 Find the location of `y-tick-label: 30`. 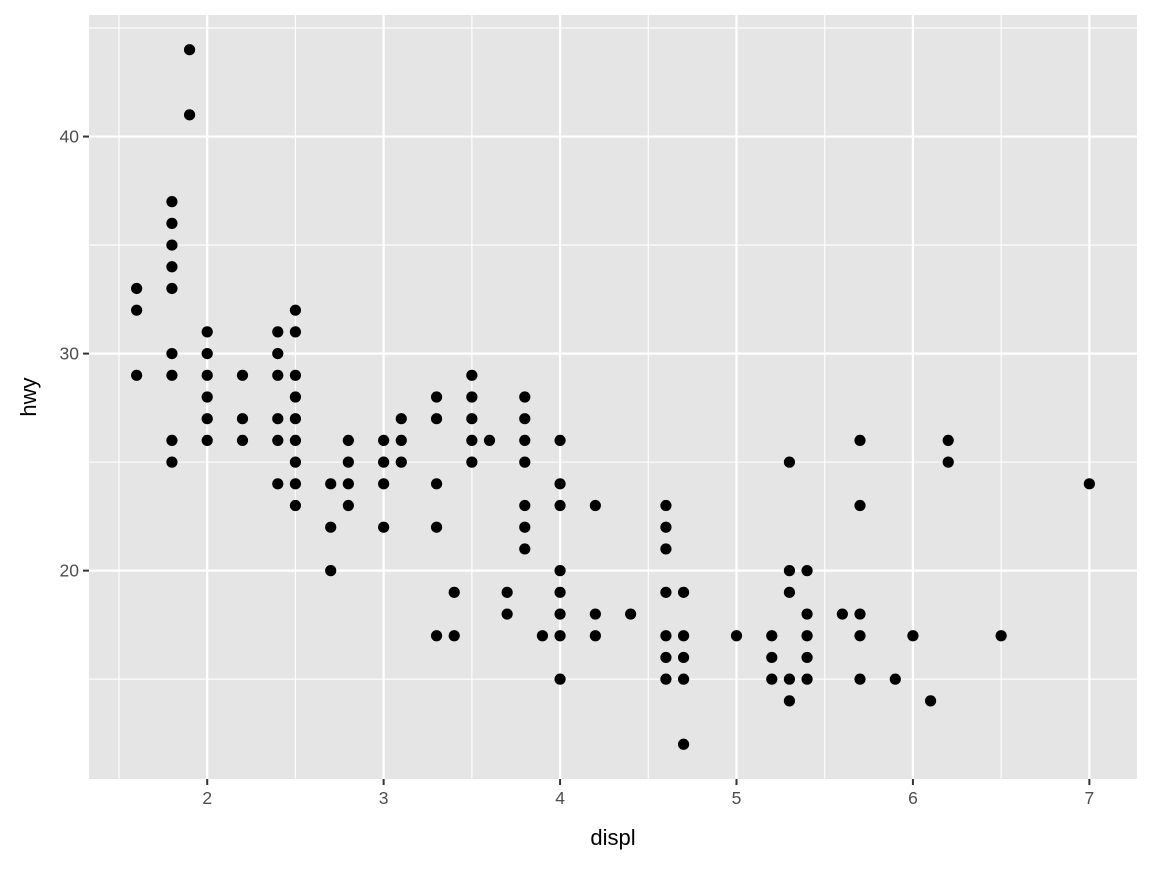

y-tick-label: 30 is located at coordinates (70, 354).